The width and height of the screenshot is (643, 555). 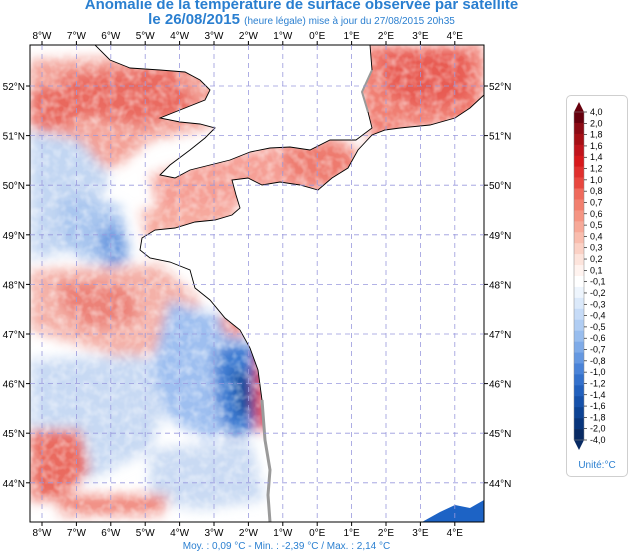 I want to click on legend-arrow-top, so click(x=579, y=107).